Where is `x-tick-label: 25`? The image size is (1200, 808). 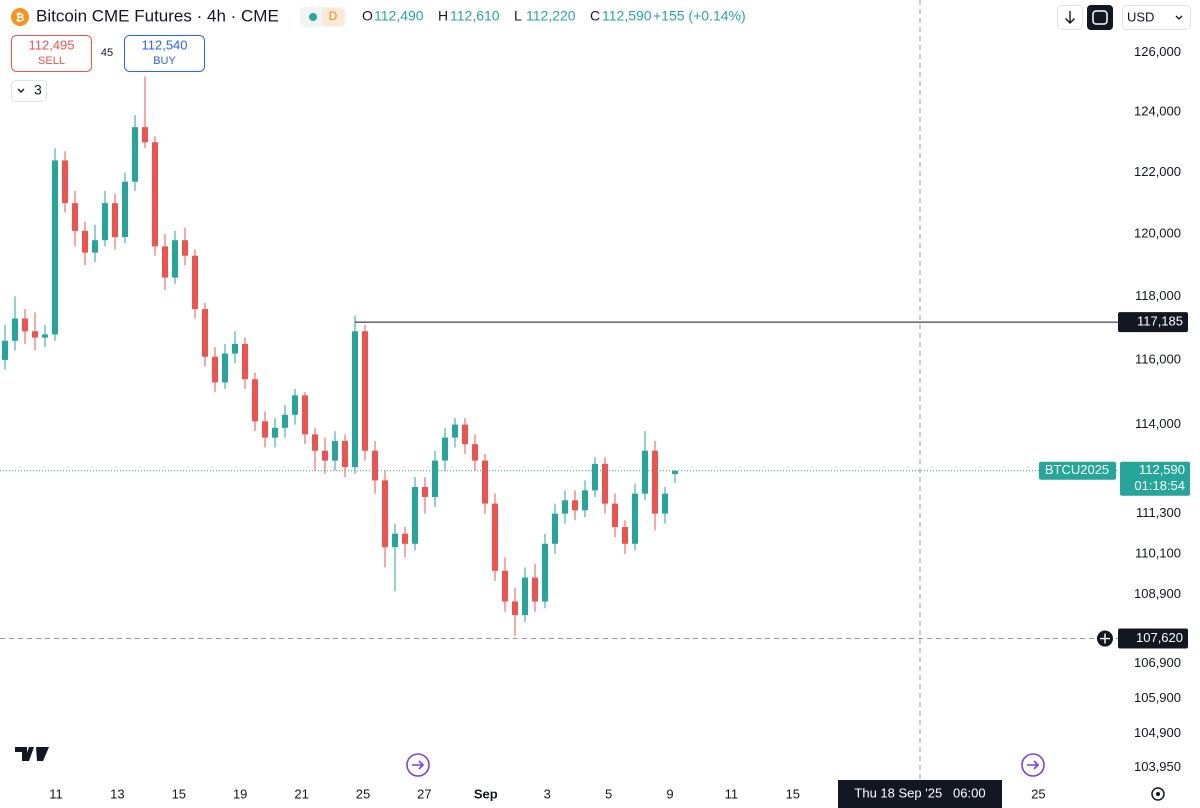 x-tick-label: 25 is located at coordinates (363, 793).